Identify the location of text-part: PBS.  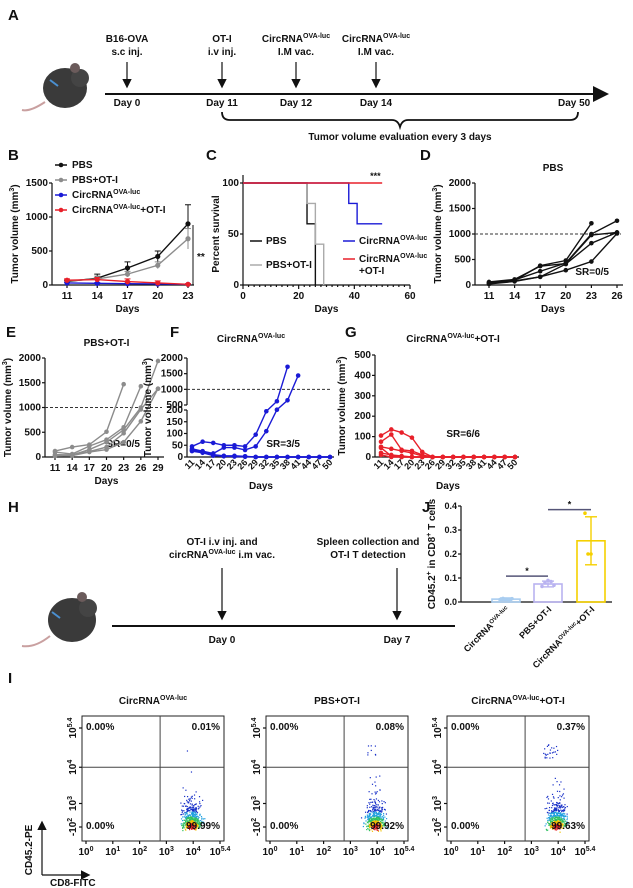
(82, 165).